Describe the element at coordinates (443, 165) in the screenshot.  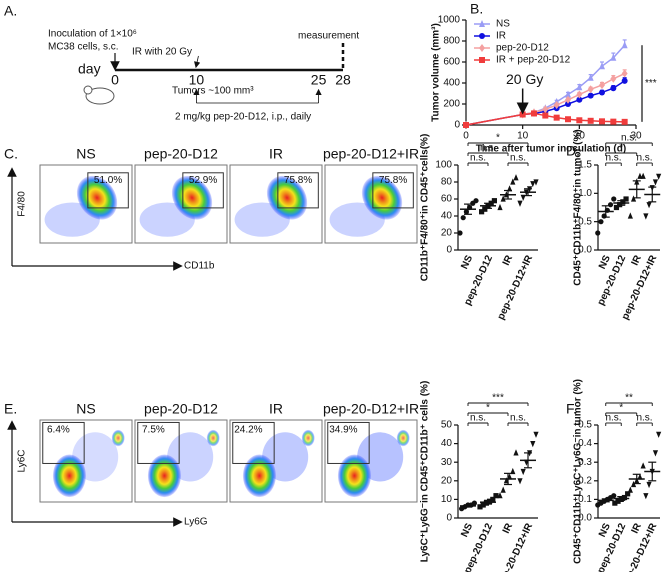
I see `y-tick-label: 100` at that location.